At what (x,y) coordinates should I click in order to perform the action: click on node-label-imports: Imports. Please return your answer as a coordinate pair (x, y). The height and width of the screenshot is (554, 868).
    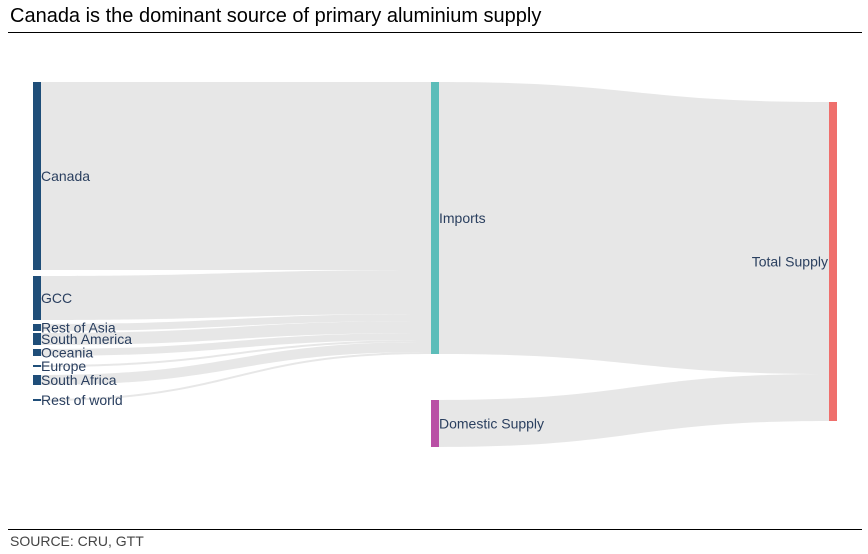
    Looking at the image, I should click on (462, 218).